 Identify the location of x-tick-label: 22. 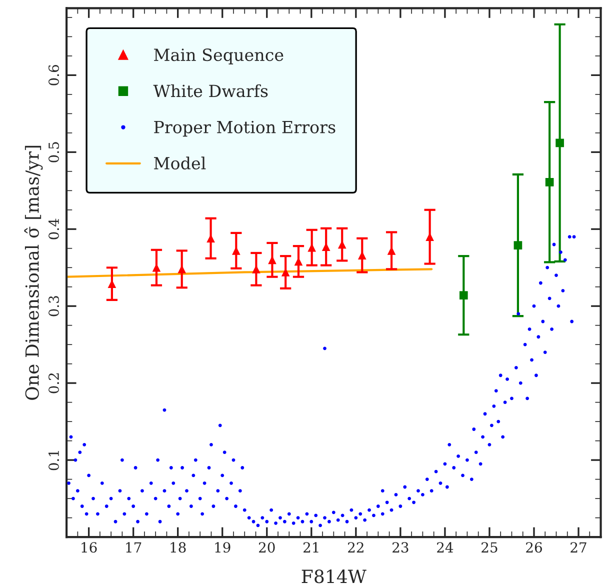
(356, 547).